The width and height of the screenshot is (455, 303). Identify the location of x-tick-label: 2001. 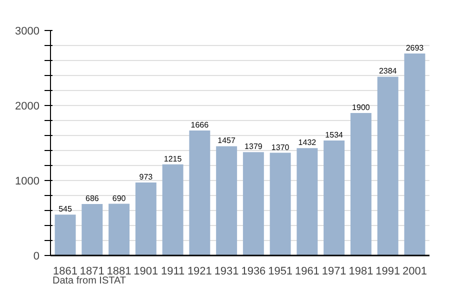
(414, 272).